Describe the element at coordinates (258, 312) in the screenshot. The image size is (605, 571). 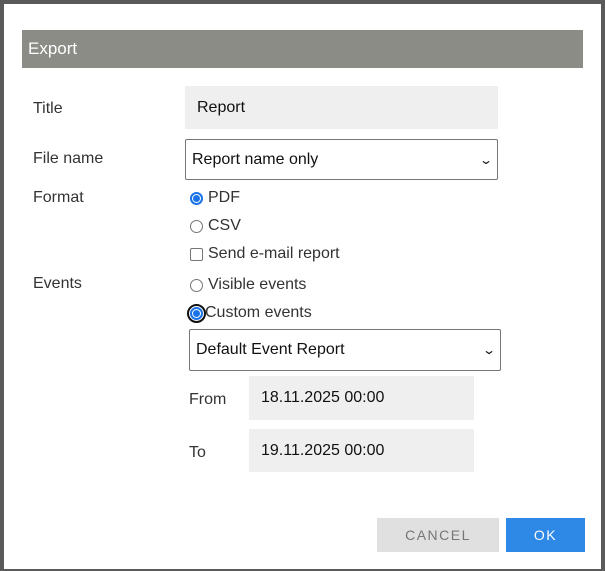
I see `custom-events-label: Custom events` at that location.